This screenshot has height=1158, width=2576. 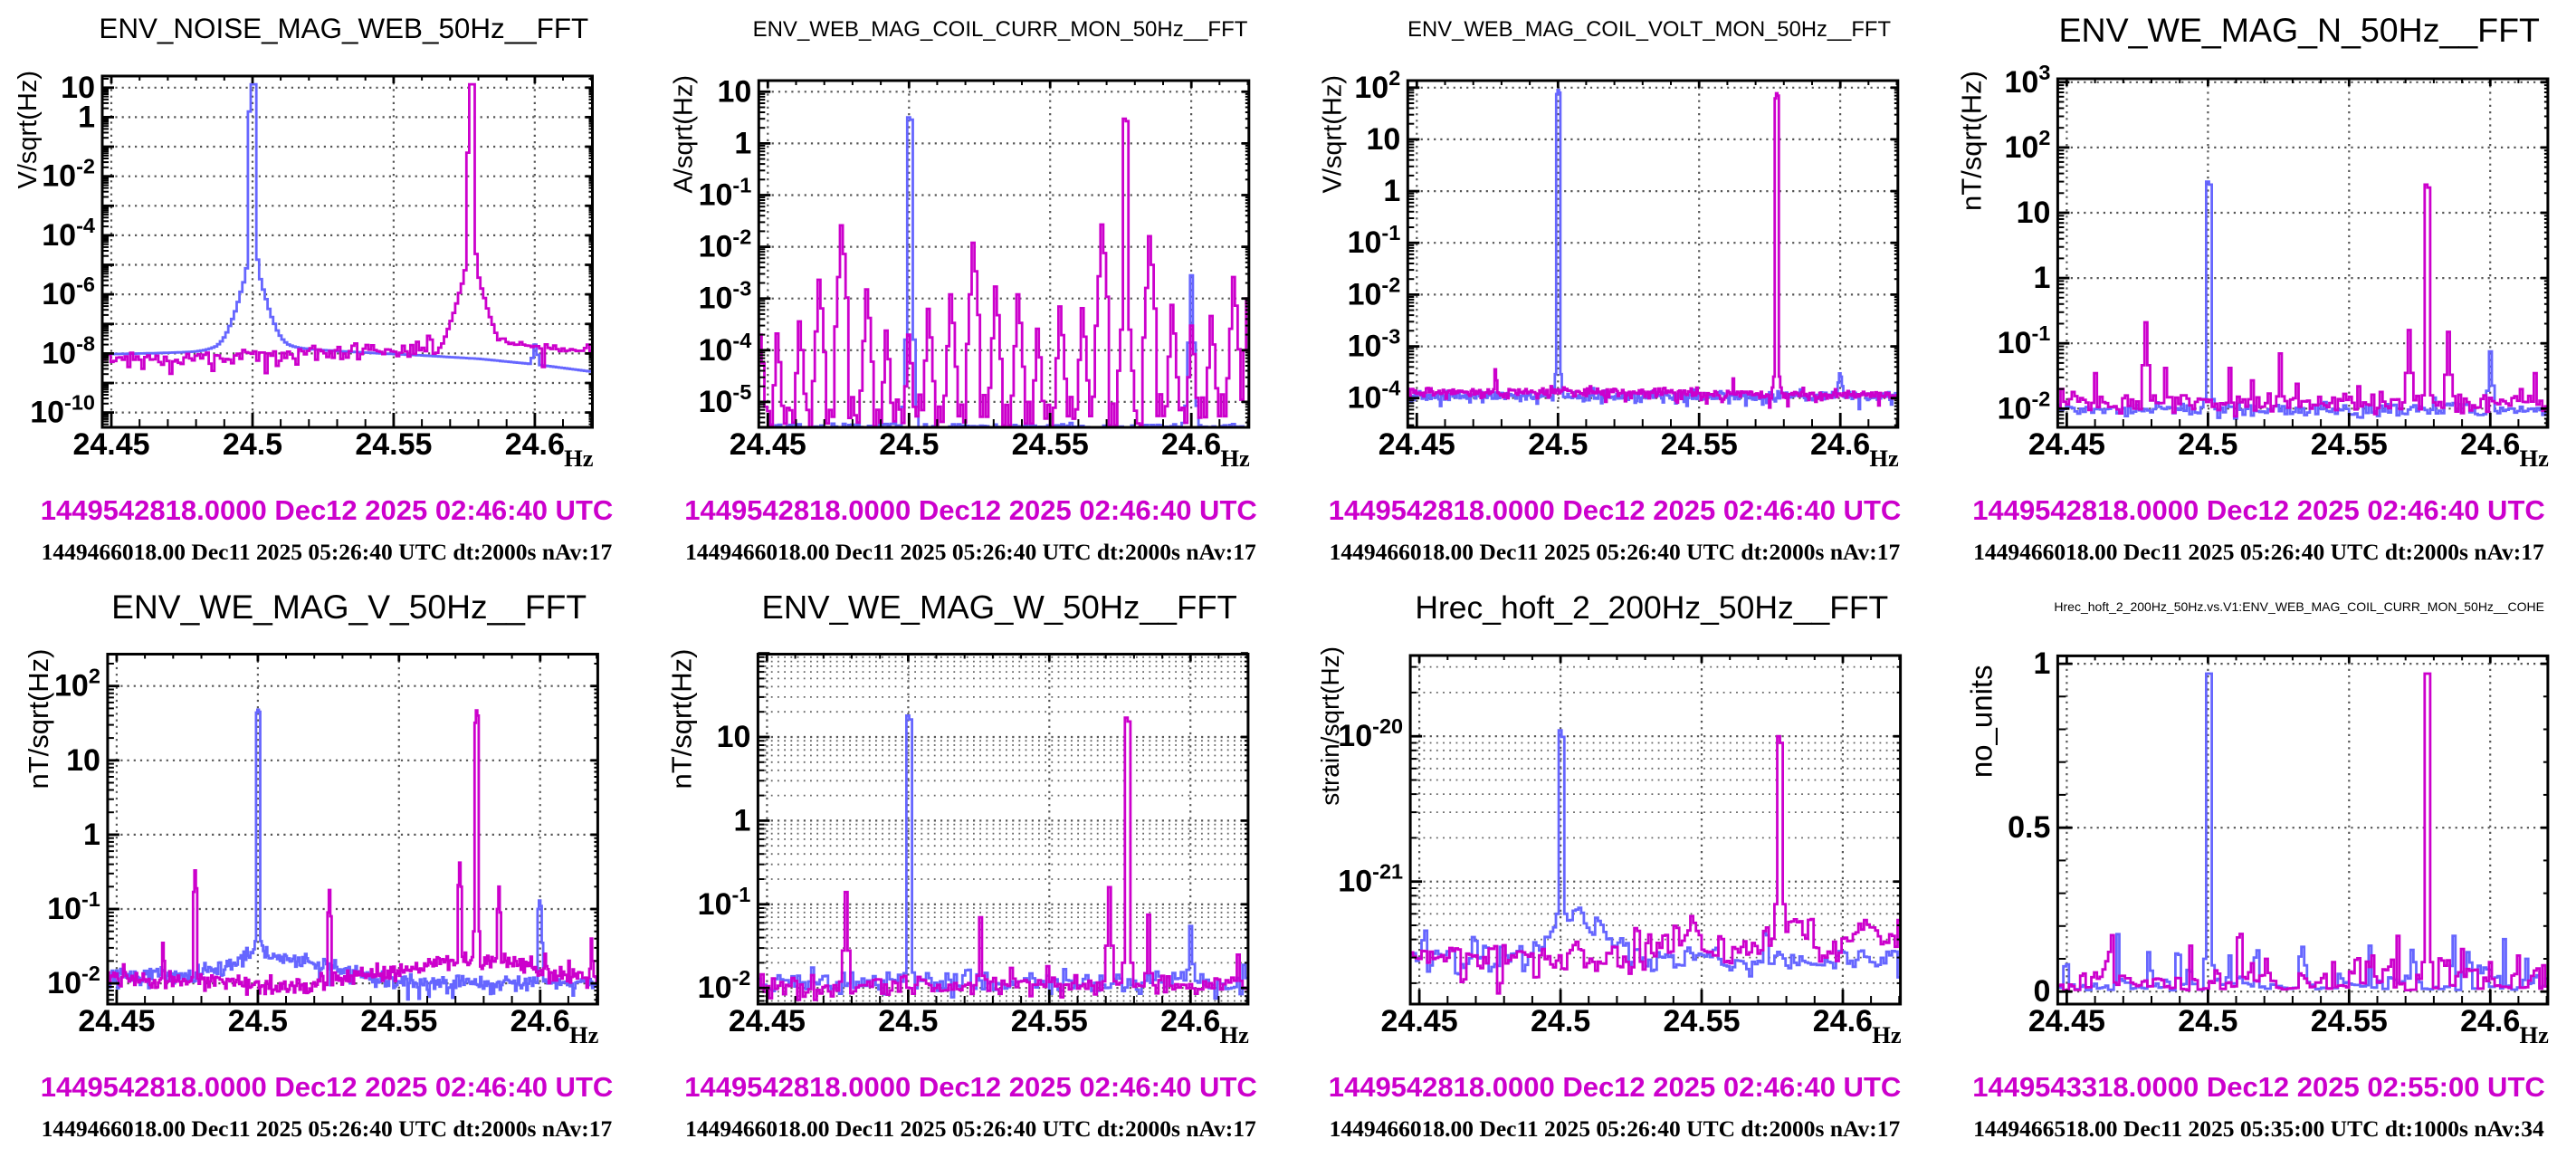 What do you see at coordinates (1330, 726) in the screenshot?
I see `svg-text: strain/sqrt(Hz)` at bounding box center [1330, 726].